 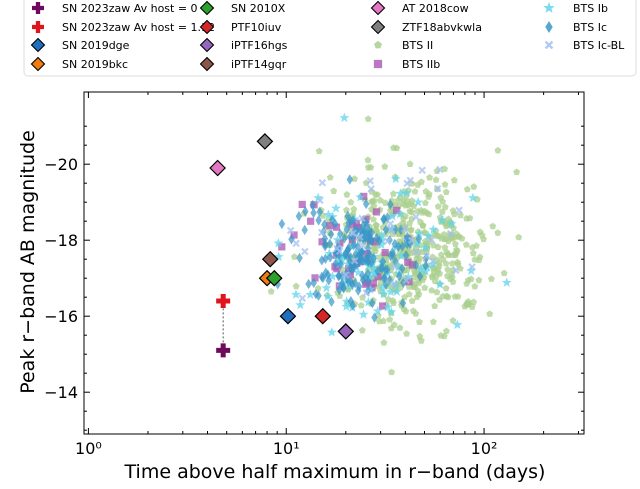 I want to click on y-axis-label: Peak r−band AB magnitude, so click(x=28, y=262).